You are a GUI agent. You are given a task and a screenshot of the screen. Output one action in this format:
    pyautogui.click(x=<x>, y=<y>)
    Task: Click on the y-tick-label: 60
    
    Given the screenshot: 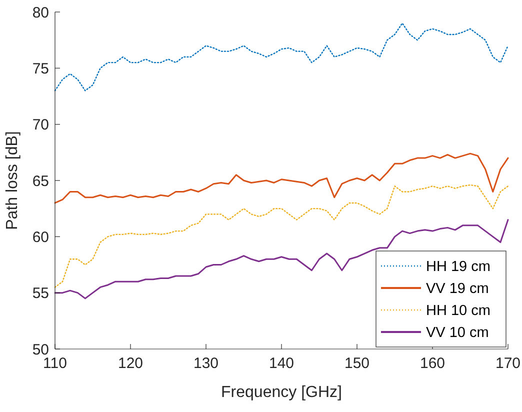 What is the action you would take?
    pyautogui.click(x=40, y=237)
    